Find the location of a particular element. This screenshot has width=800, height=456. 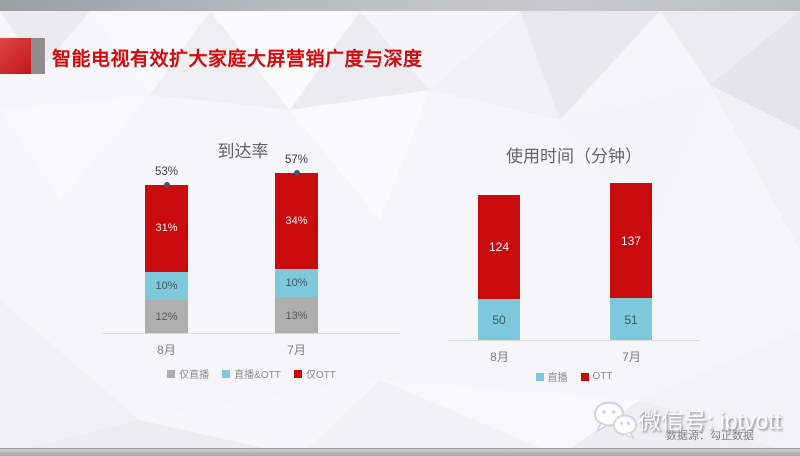

data-source-label: 数据源：勾正数据 is located at coordinates (710, 436).